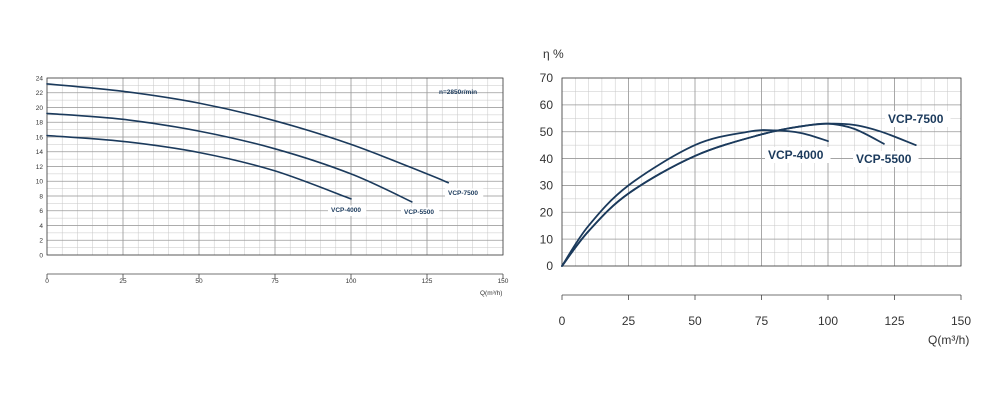 Image resolution: width=1000 pixels, height=400 pixels. I want to click on y-tick-label: 2, so click(41, 241).